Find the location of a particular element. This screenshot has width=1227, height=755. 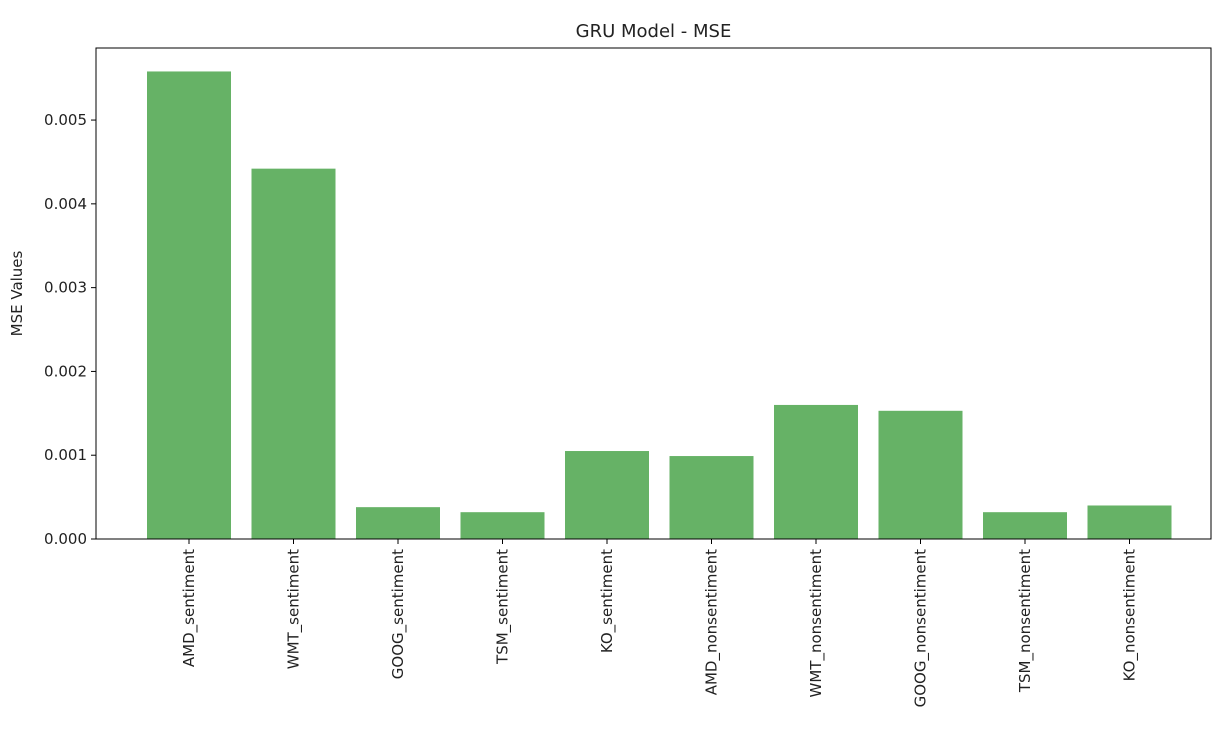

x-tick-label: TSM_nonsentiment is located at coordinates (1025, 621).